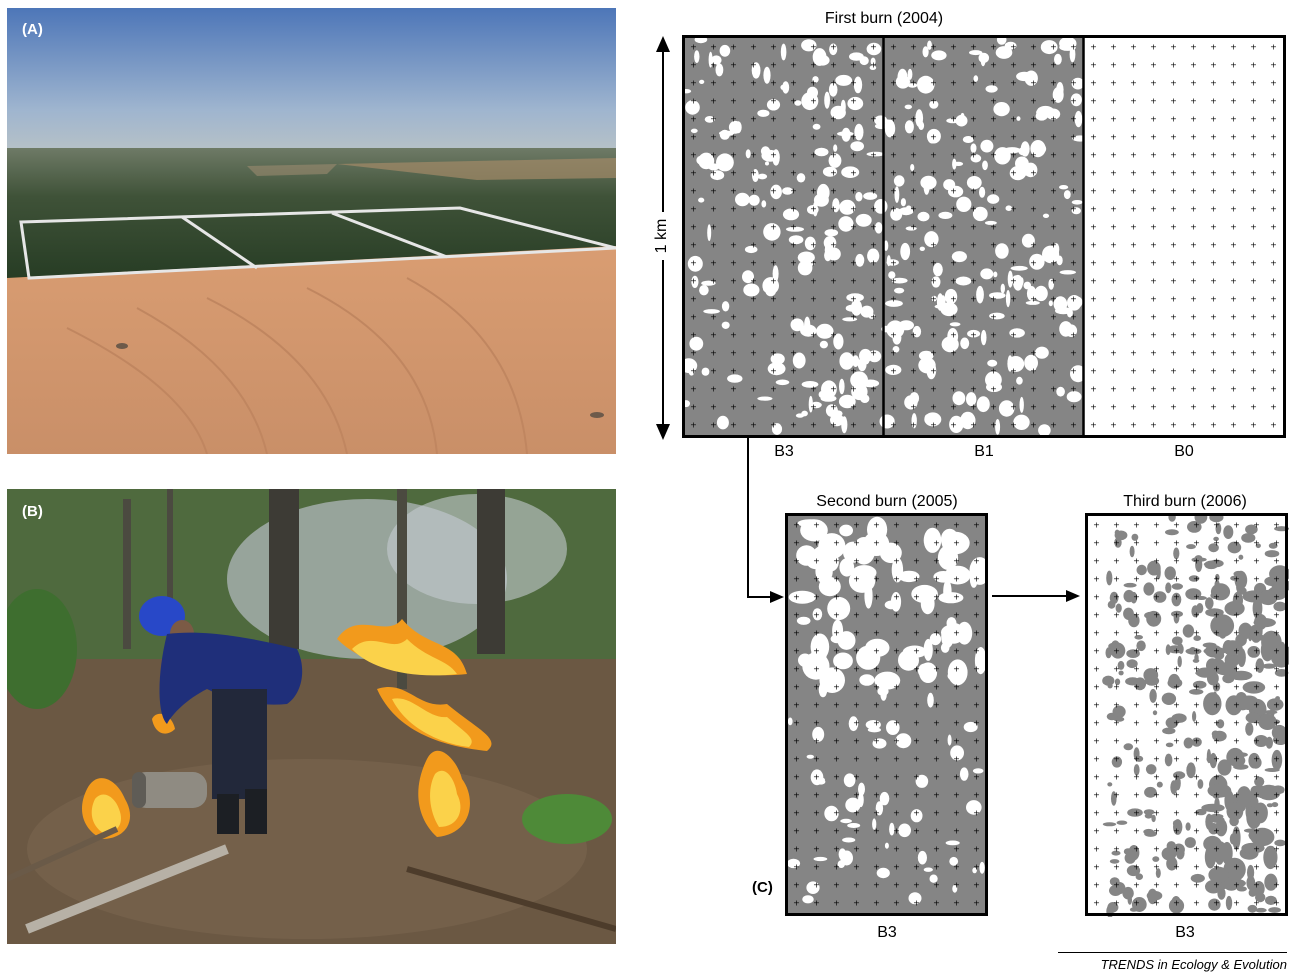 The image size is (1291, 977). I want to click on arrow-head, so click(1073, 596).